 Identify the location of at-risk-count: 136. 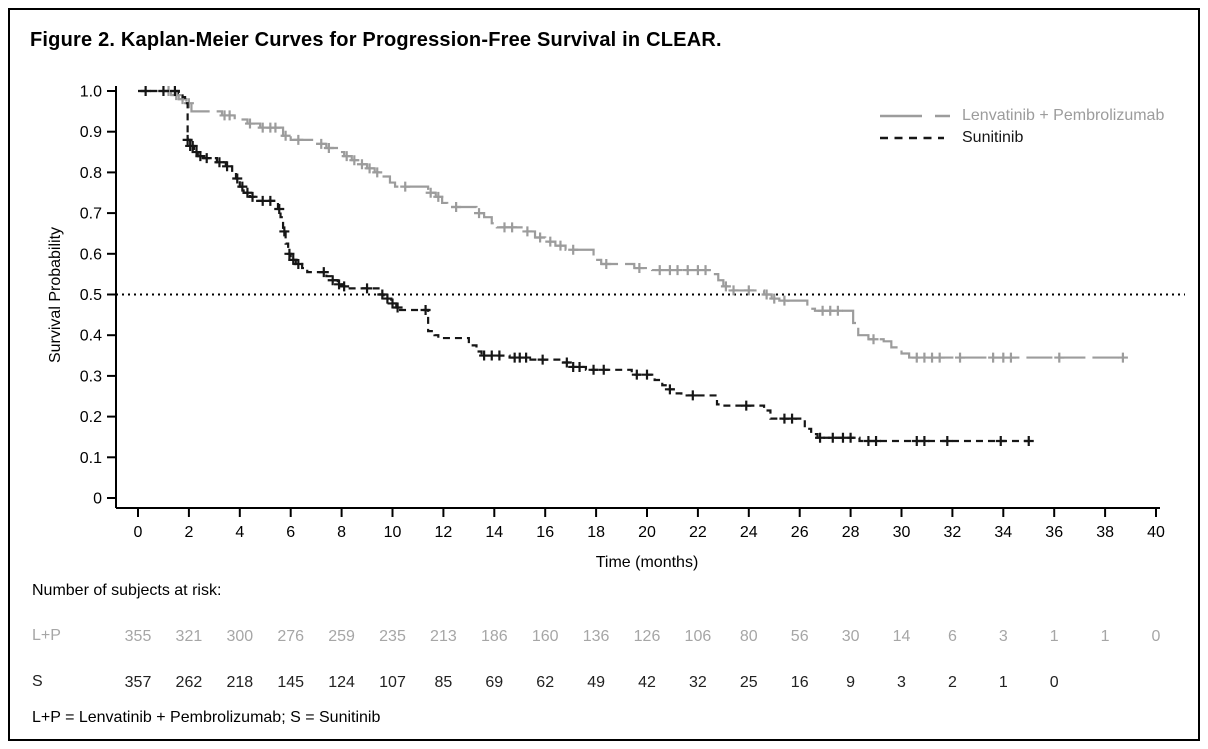
(596, 636).